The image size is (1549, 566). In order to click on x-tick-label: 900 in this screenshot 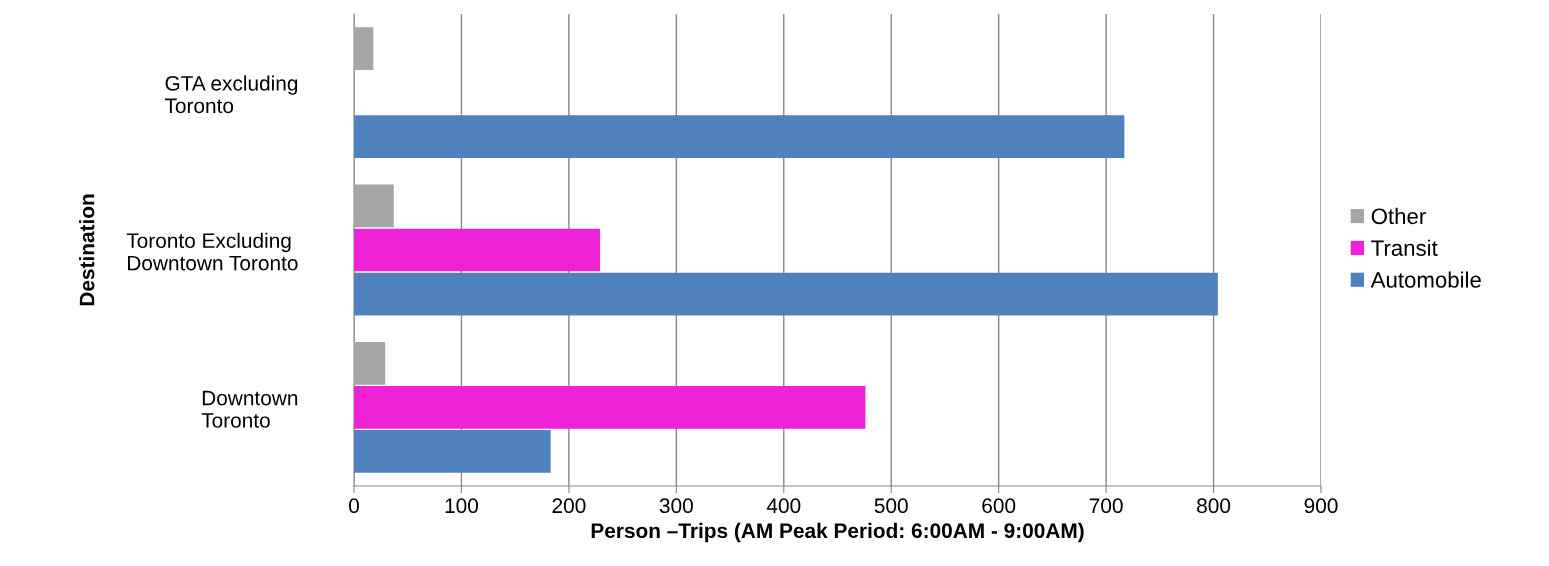, I will do `click(1321, 506)`.